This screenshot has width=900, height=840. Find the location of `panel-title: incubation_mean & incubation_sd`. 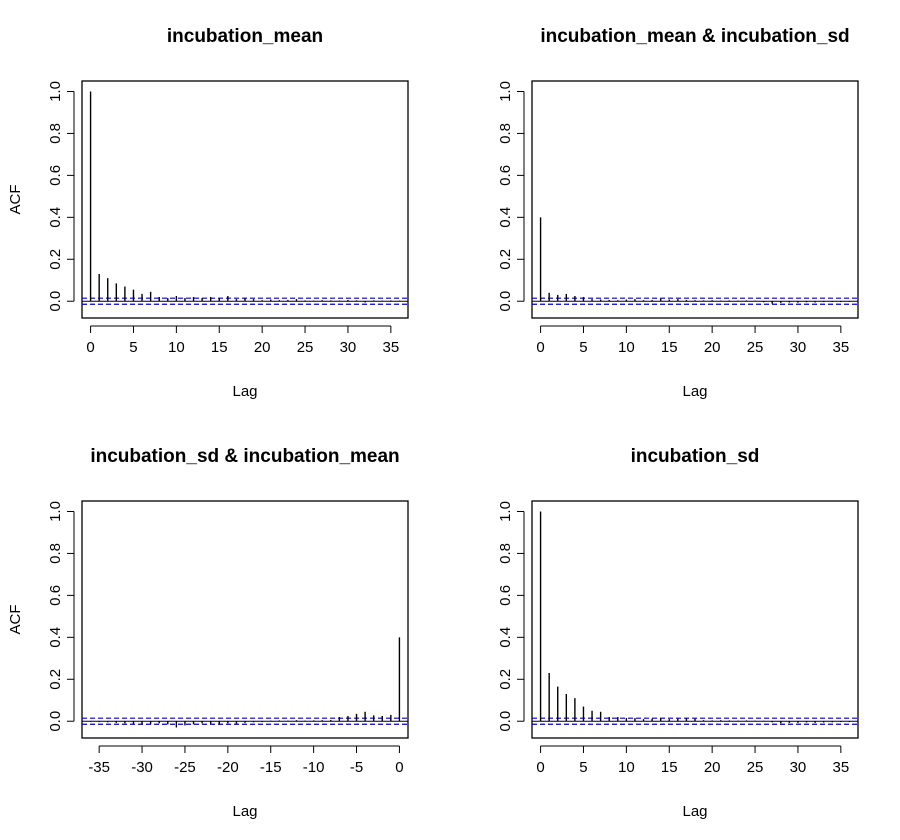

panel-title: incubation_mean & incubation_sd is located at coordinates (694, 36).